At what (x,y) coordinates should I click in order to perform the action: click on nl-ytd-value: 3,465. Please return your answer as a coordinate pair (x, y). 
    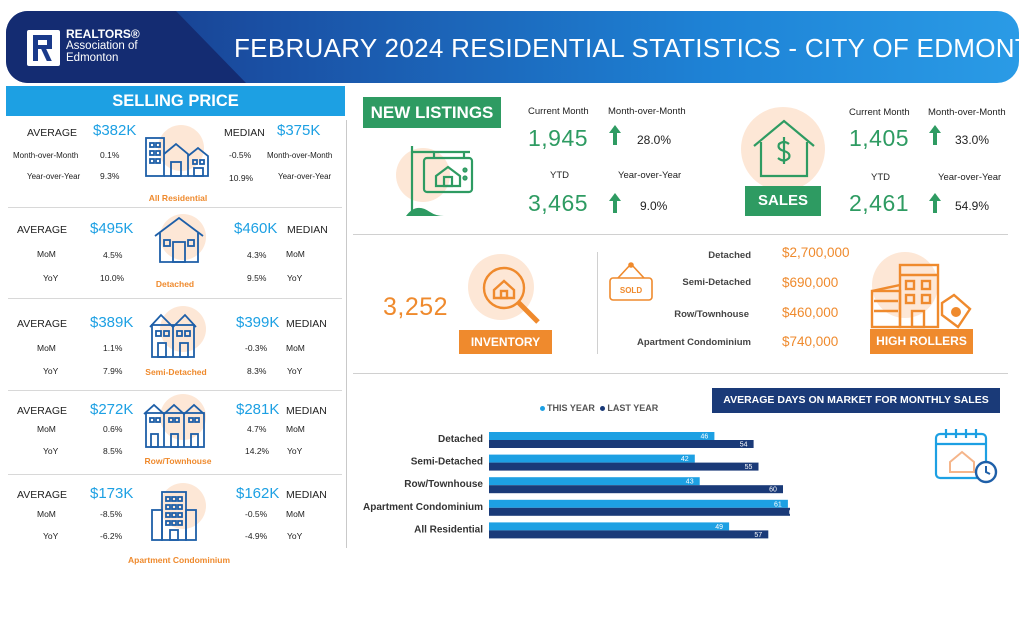
    Looking at the image, I should click on (558, 203).